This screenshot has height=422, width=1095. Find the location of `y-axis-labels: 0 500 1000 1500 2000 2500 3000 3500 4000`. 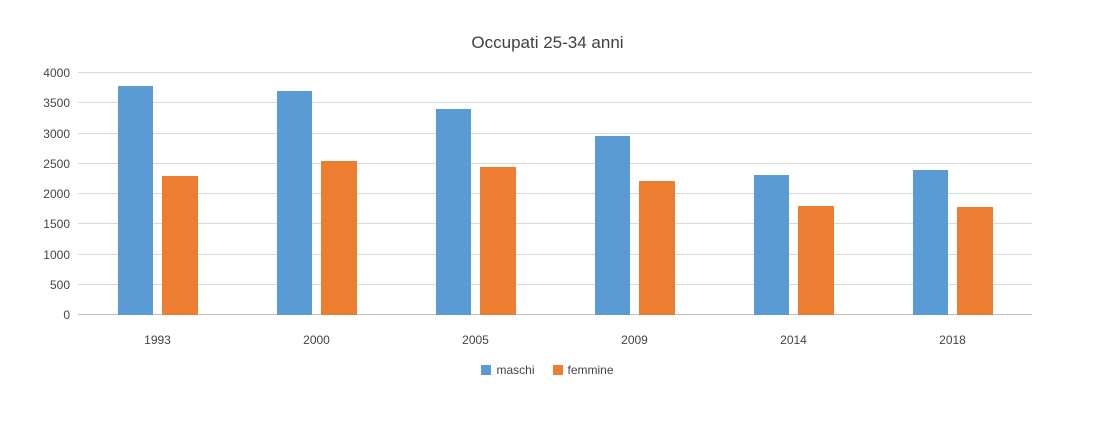

y-axis-labels: 0 500 1000 1500 2000 2500 3000 3500 4000 is located at coordinates (35, 194).